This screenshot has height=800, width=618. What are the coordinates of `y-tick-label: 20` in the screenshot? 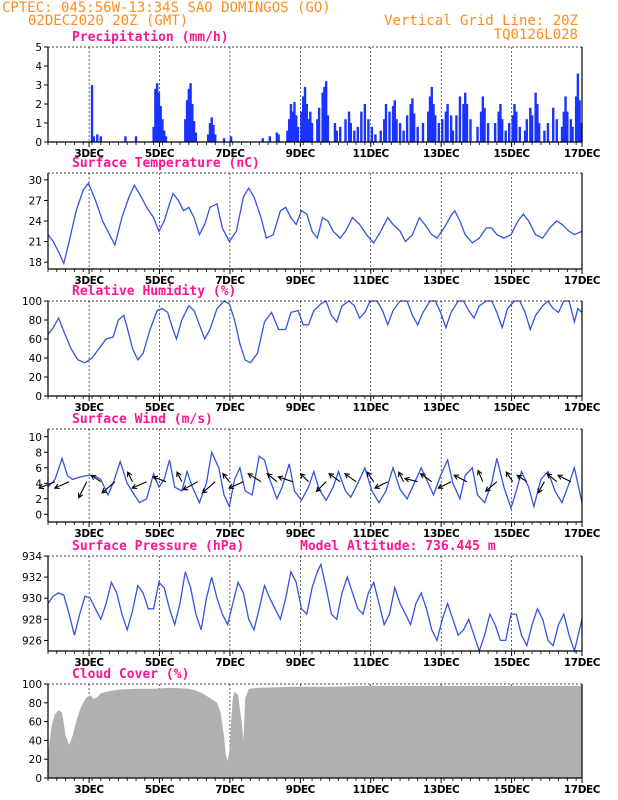 It's located at (35, 760).